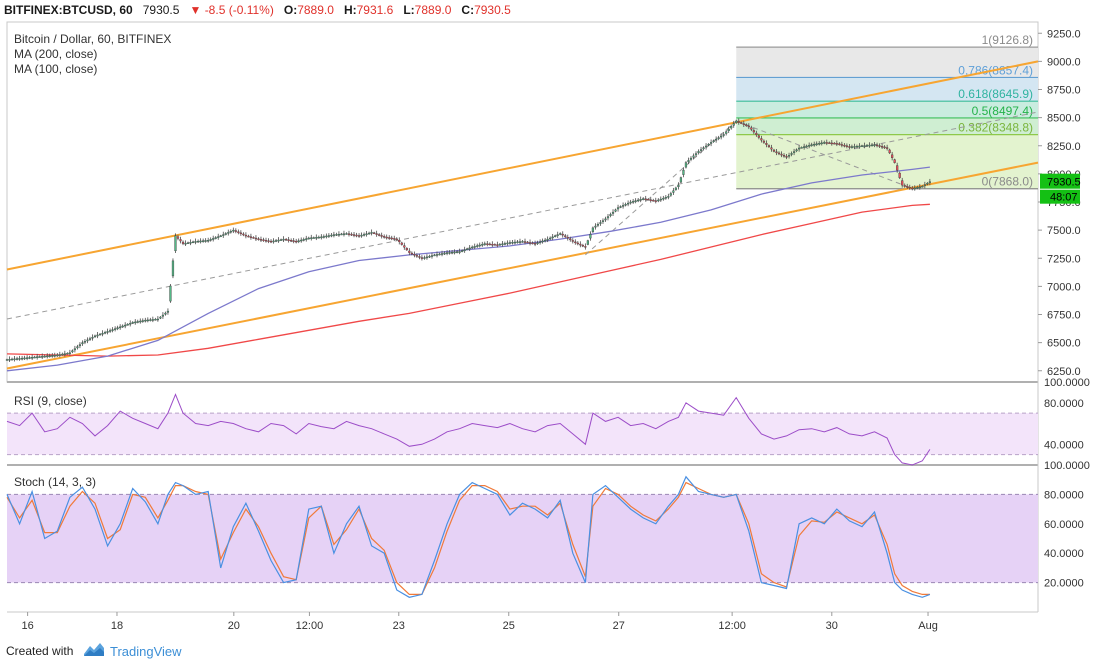 The height and width of the screenshot is (667, 1100). What do you see at coordinates (928, 626) in the screenshot?
I see `time-tick-label: Aug` at bounding box center [928, 626].